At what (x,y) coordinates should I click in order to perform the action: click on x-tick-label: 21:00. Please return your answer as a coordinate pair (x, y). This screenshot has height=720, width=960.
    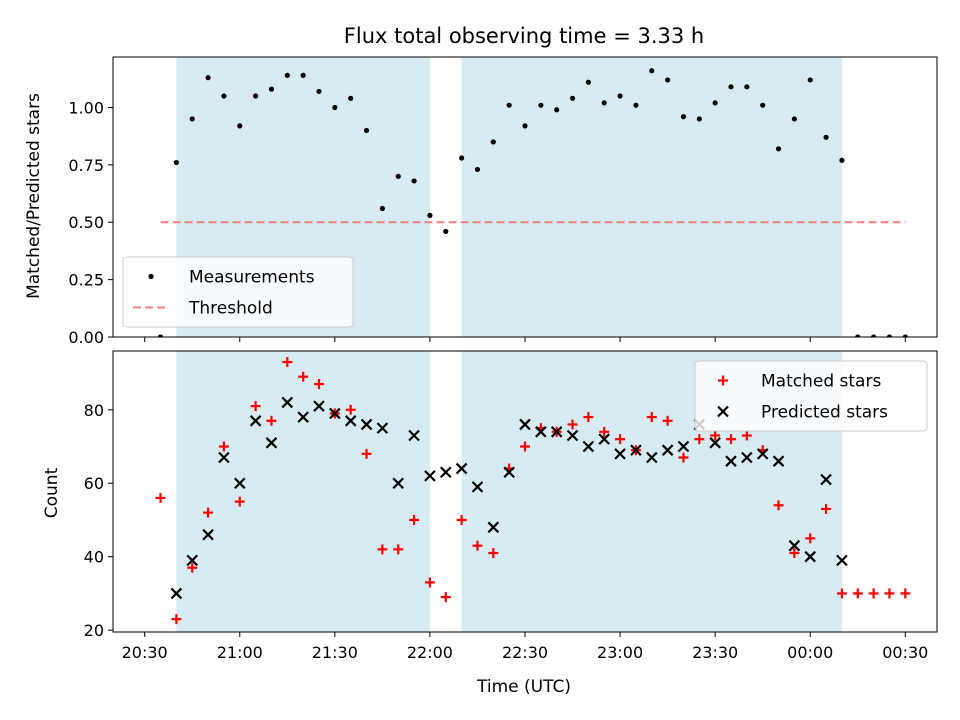
    Looking at the image, I should click on (240, 652).